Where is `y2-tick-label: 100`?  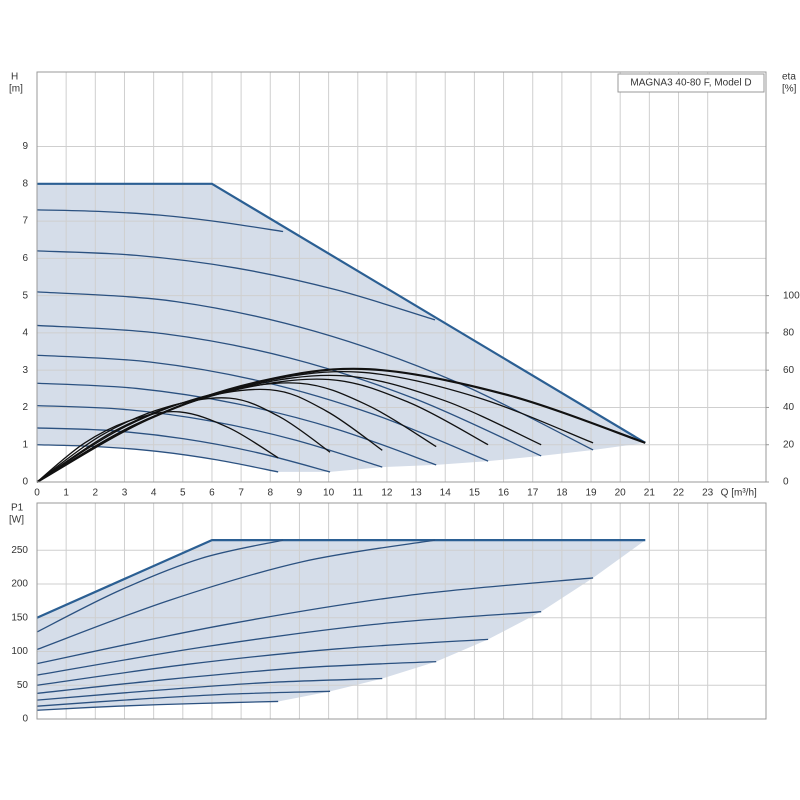 y2-tick-label: 100 is located at coordinates (791, 295).